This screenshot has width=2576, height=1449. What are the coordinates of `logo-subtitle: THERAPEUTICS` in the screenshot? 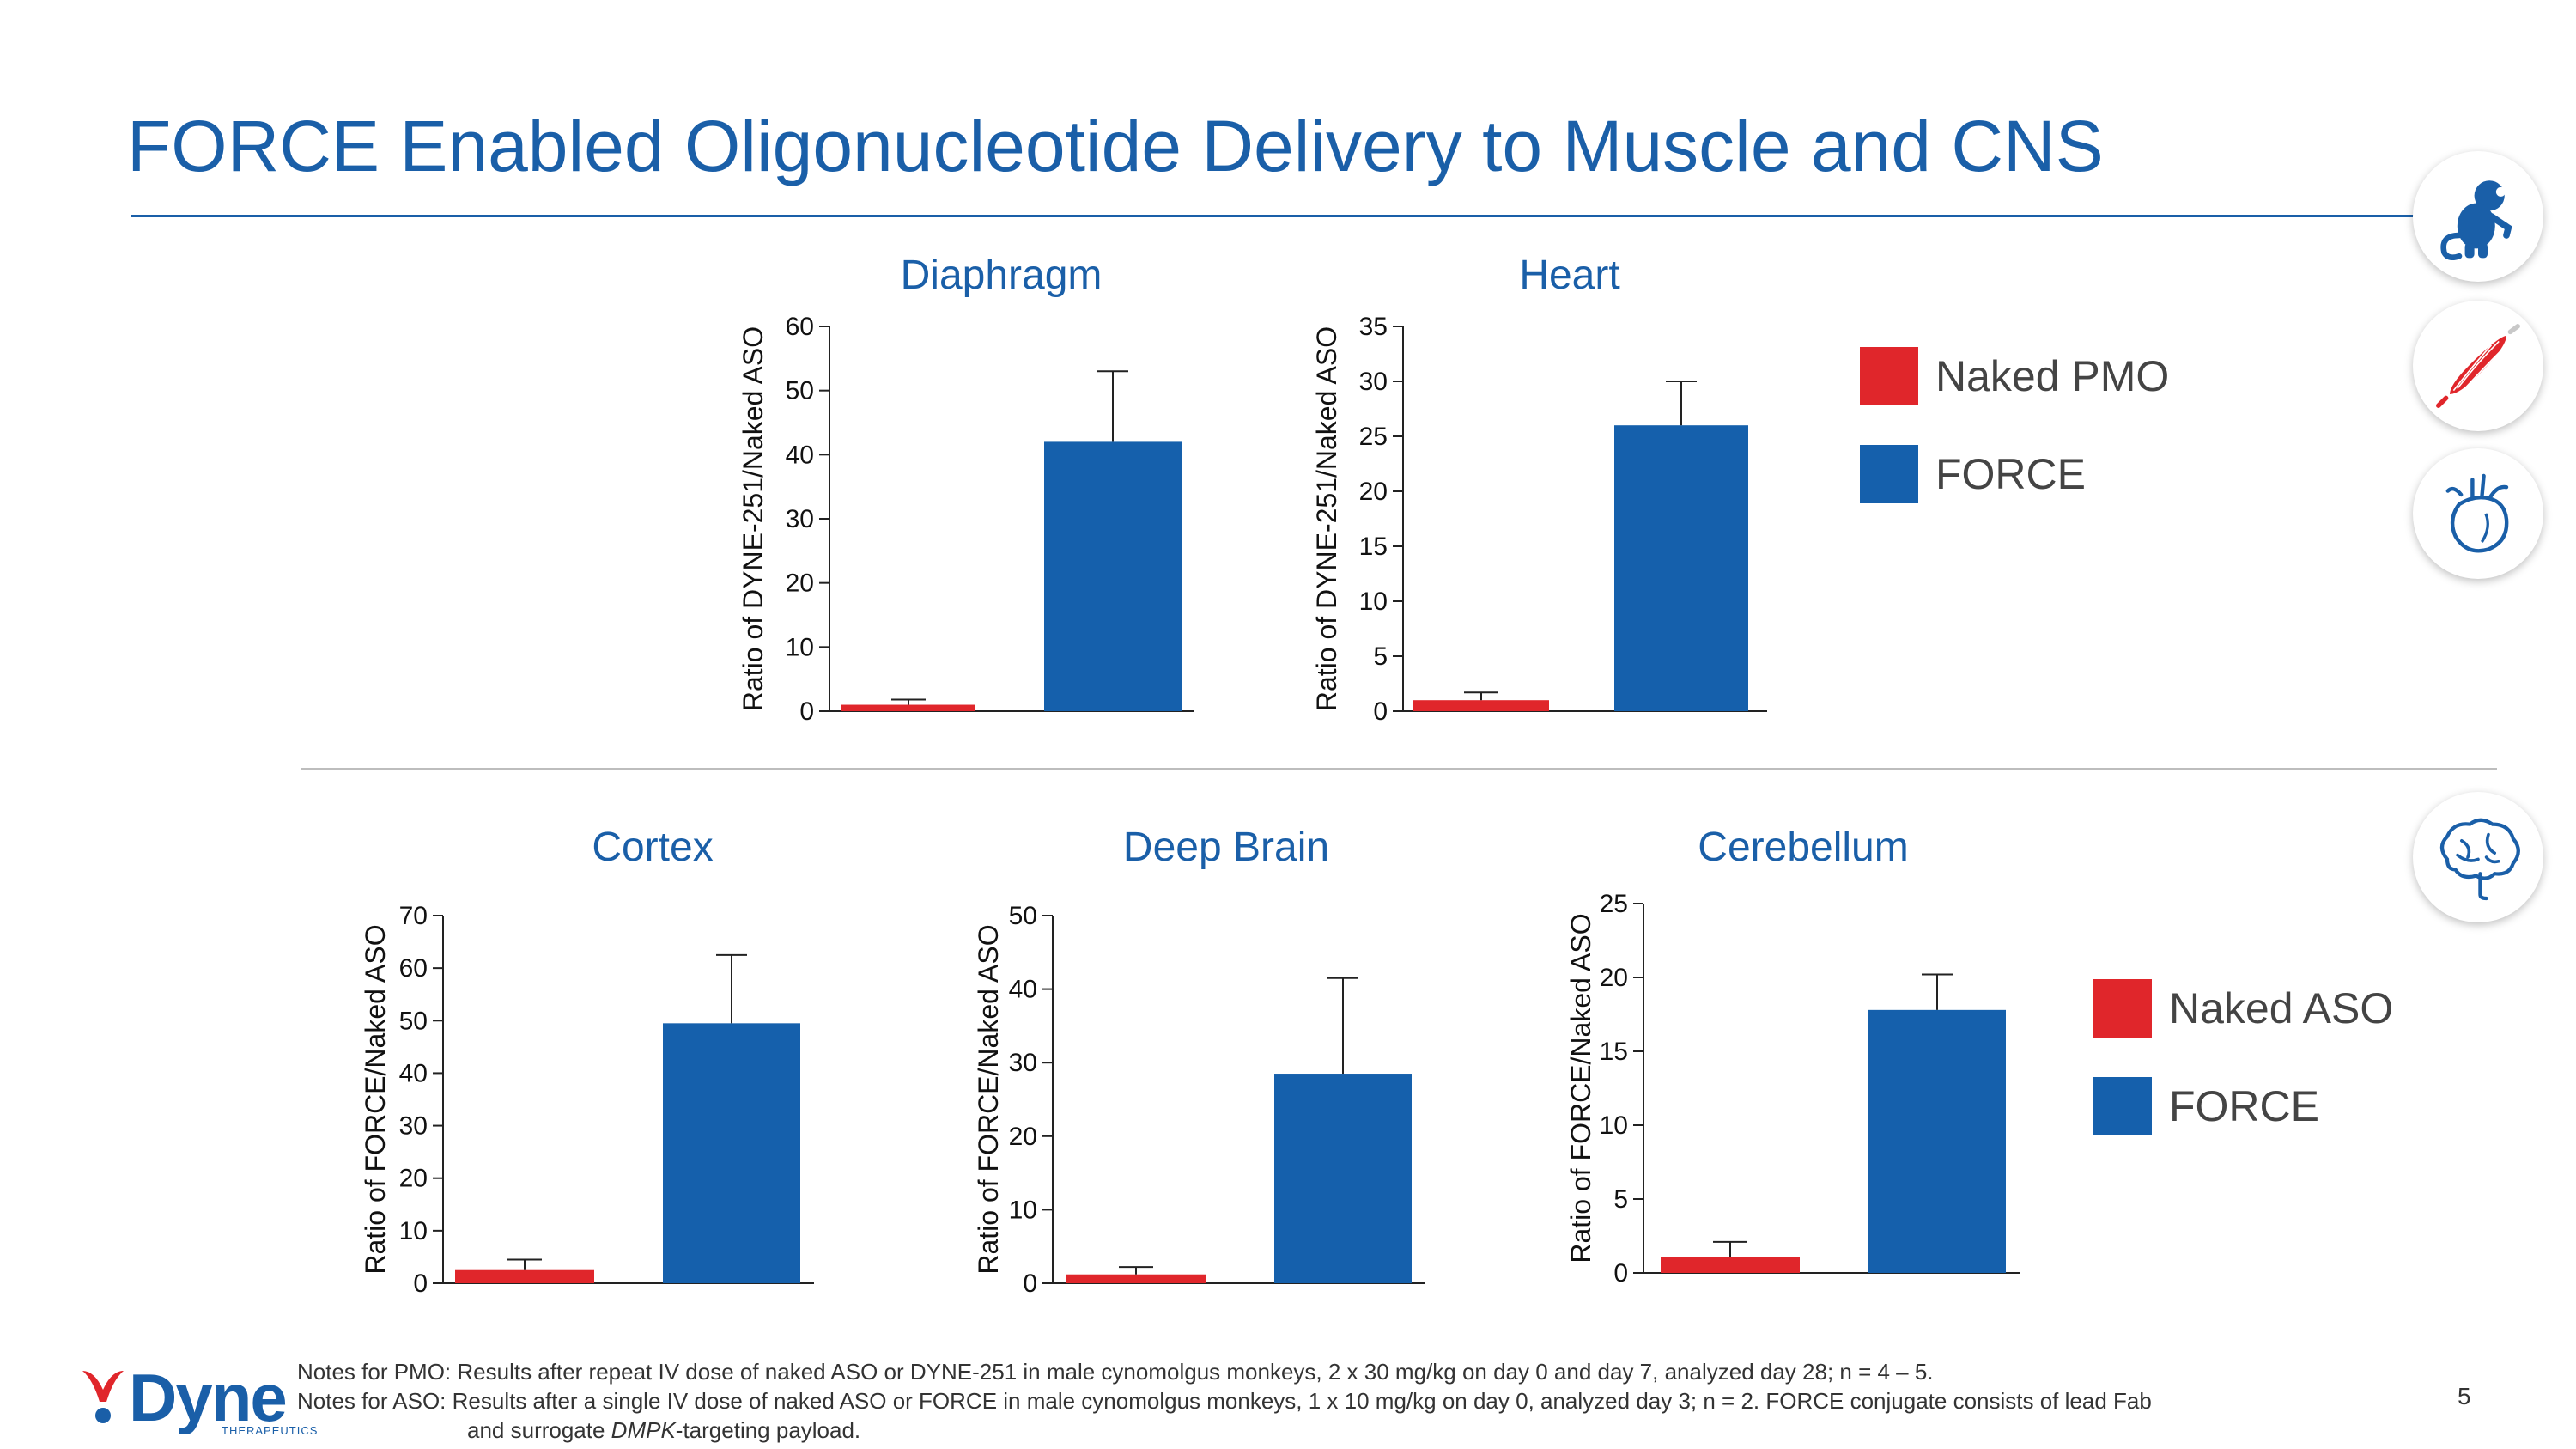 It's located at (270, 1430).